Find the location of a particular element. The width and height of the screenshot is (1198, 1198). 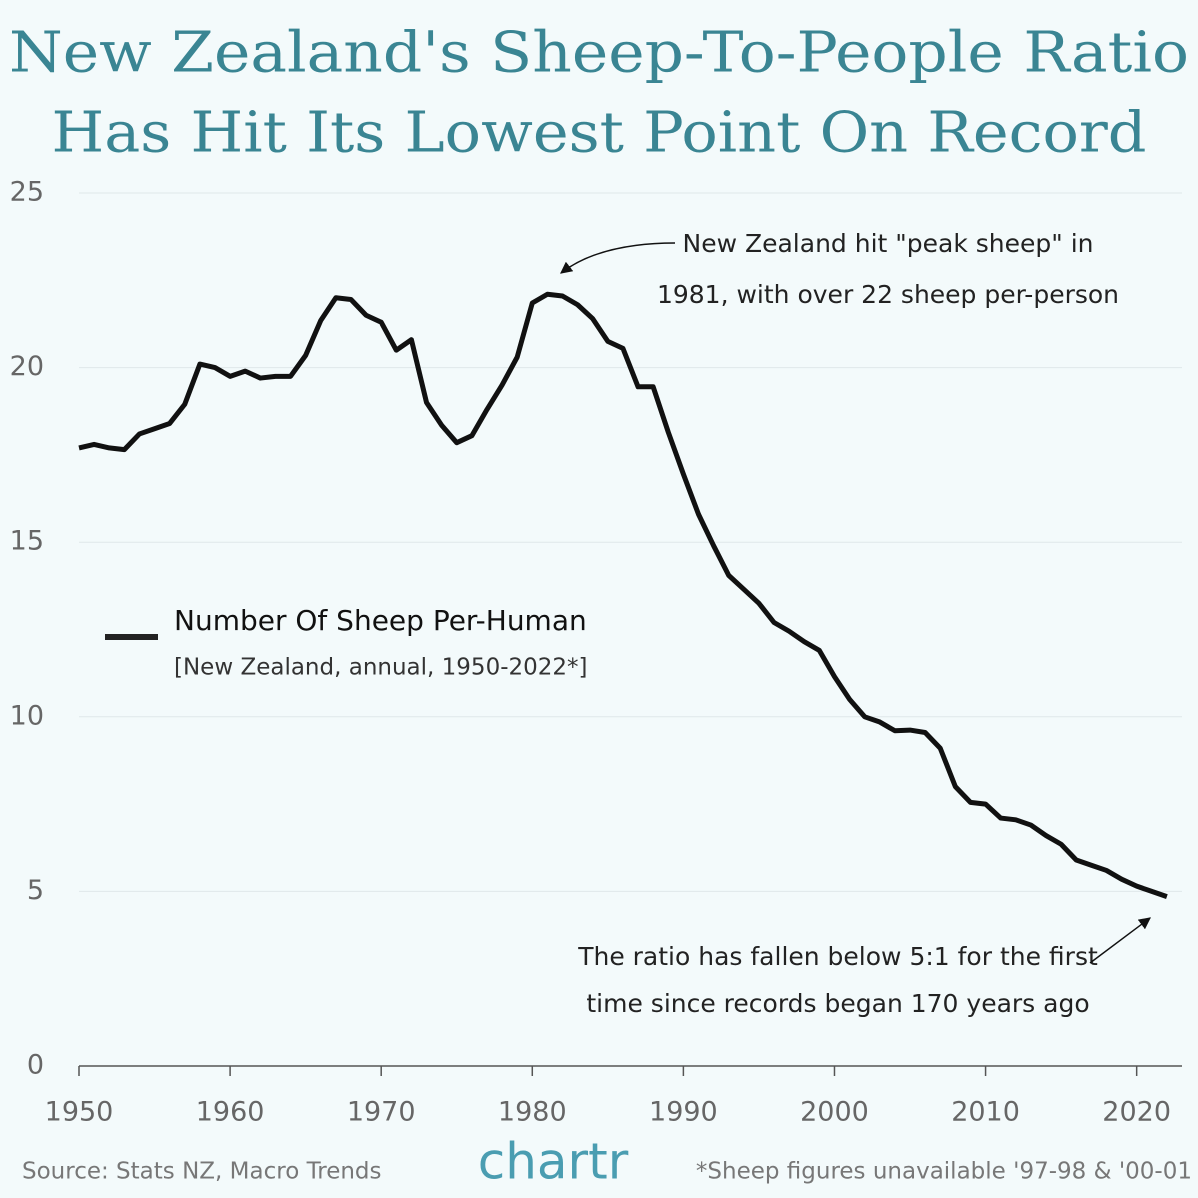

y-tick-label: 25 is located at coordinates (27, 192).